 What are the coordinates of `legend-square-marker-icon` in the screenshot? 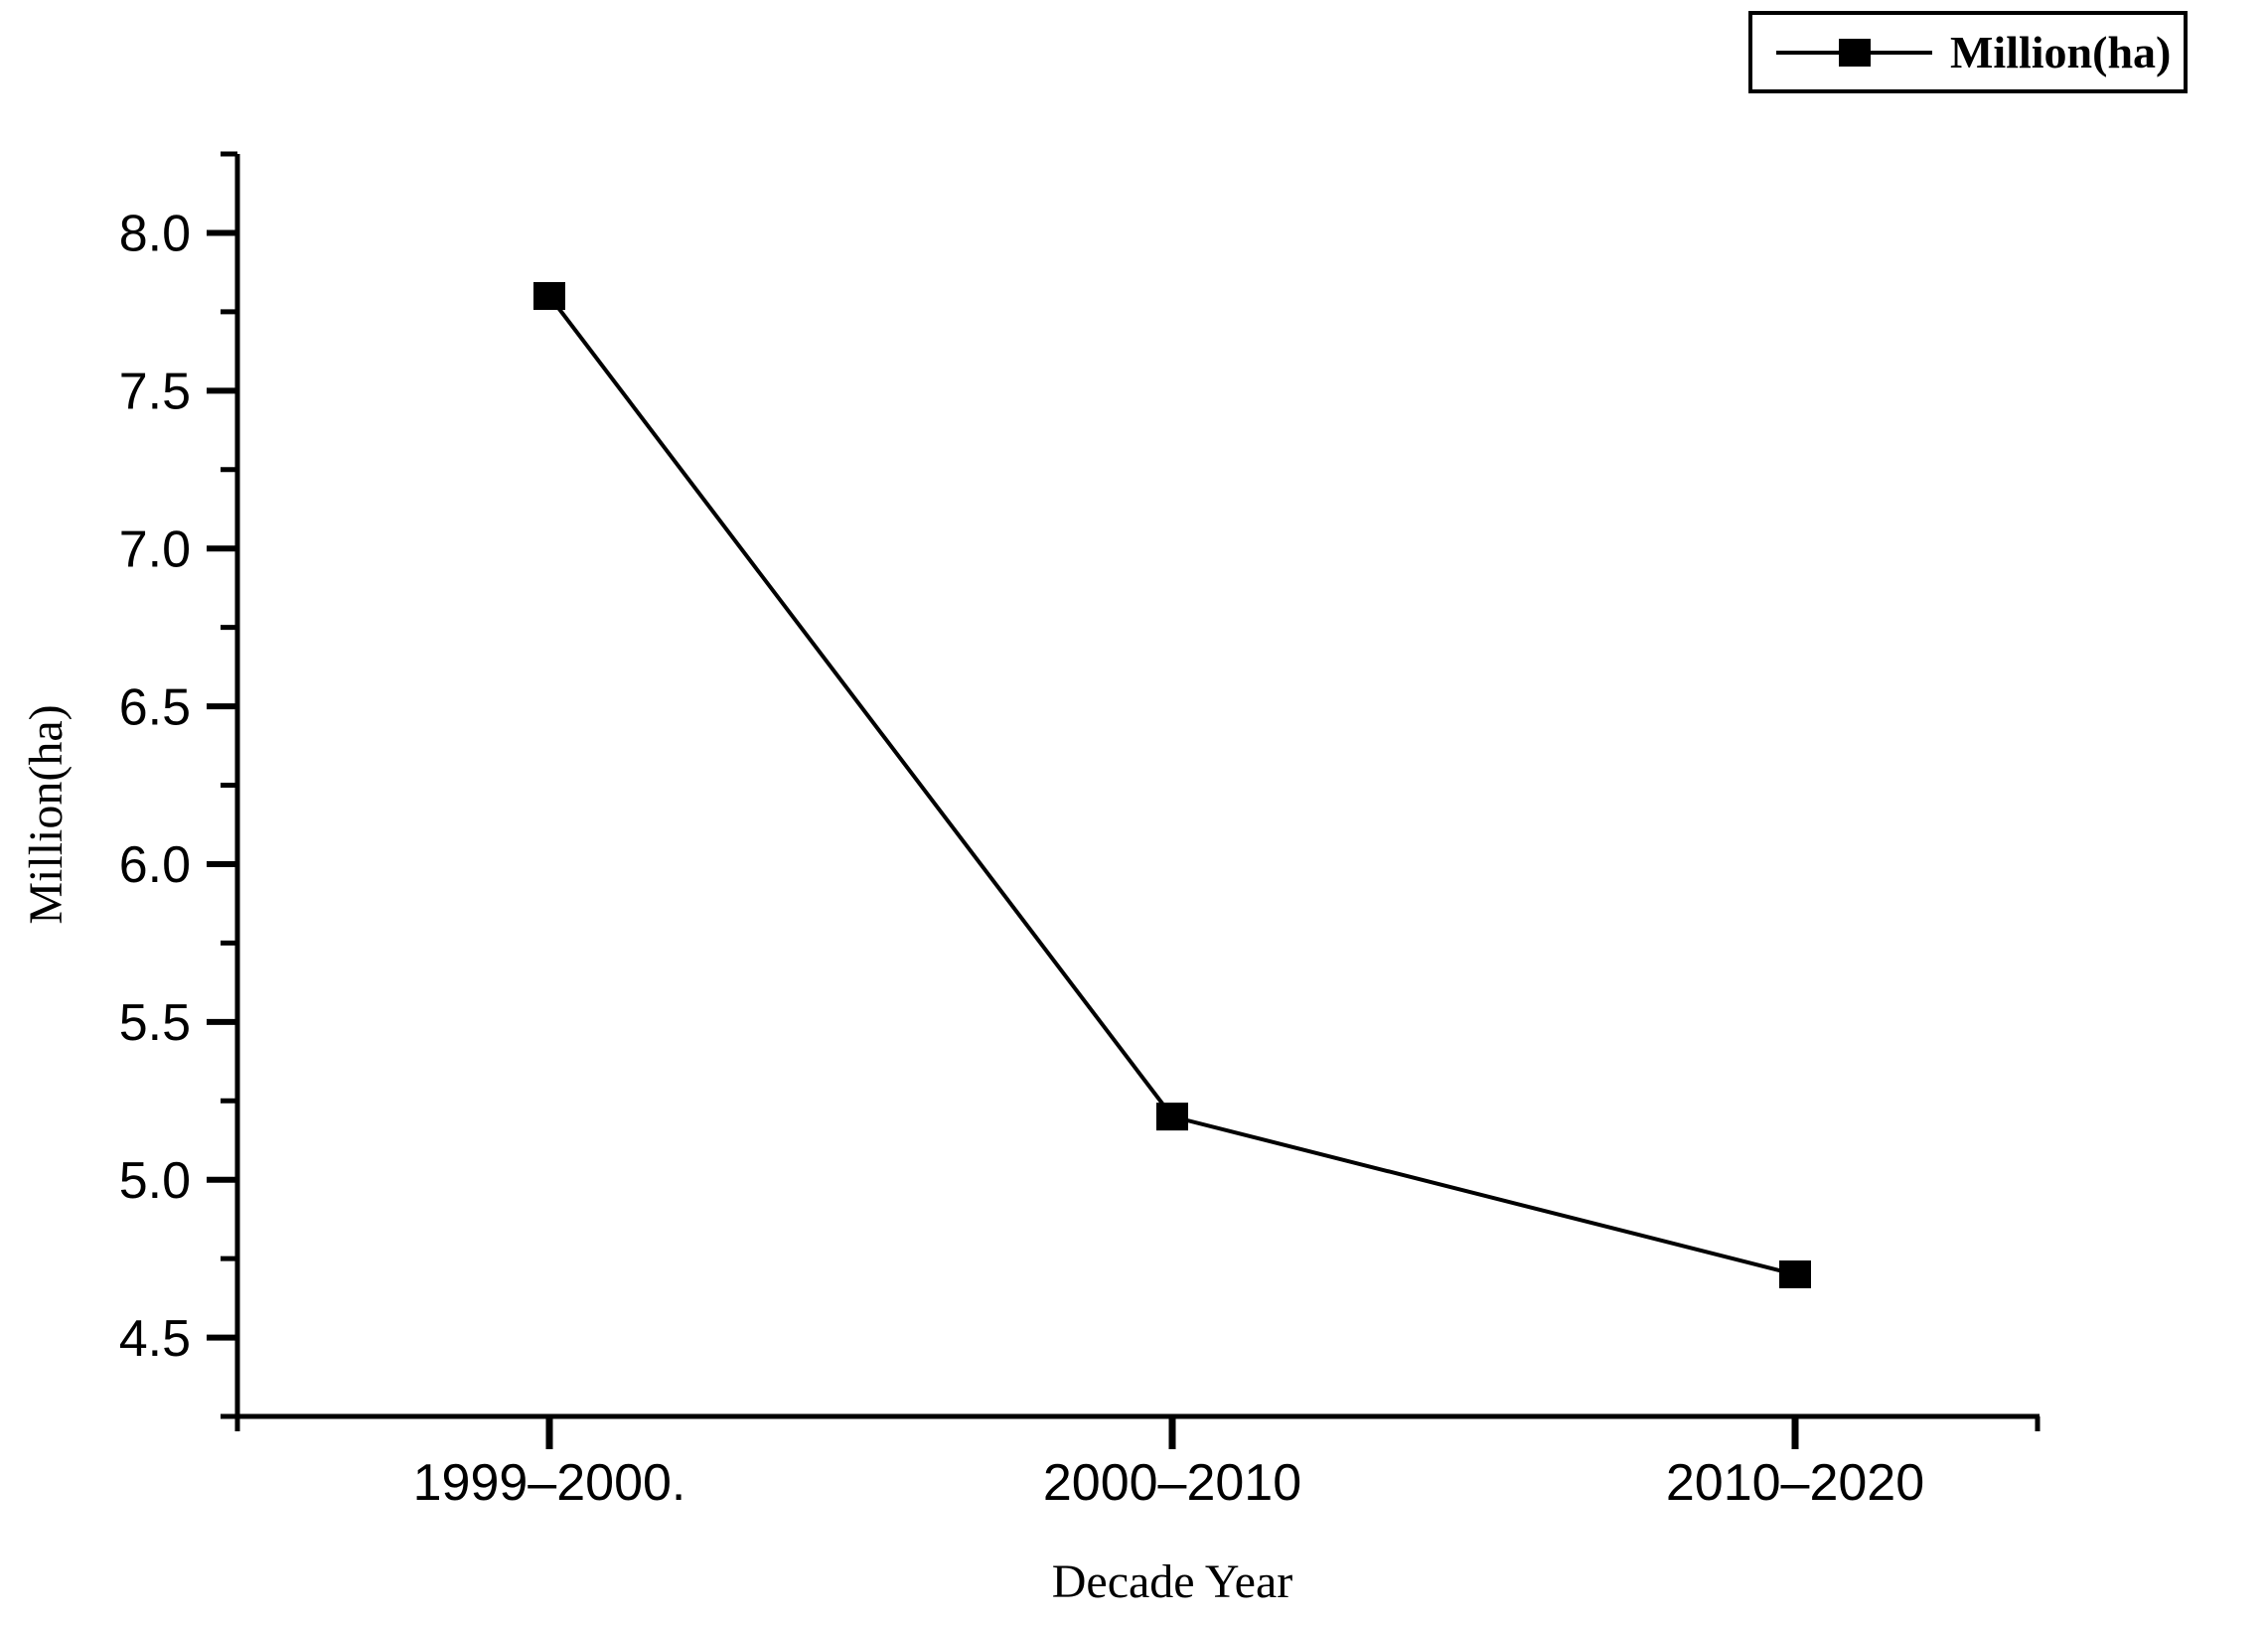 It's located at (1854, 52).